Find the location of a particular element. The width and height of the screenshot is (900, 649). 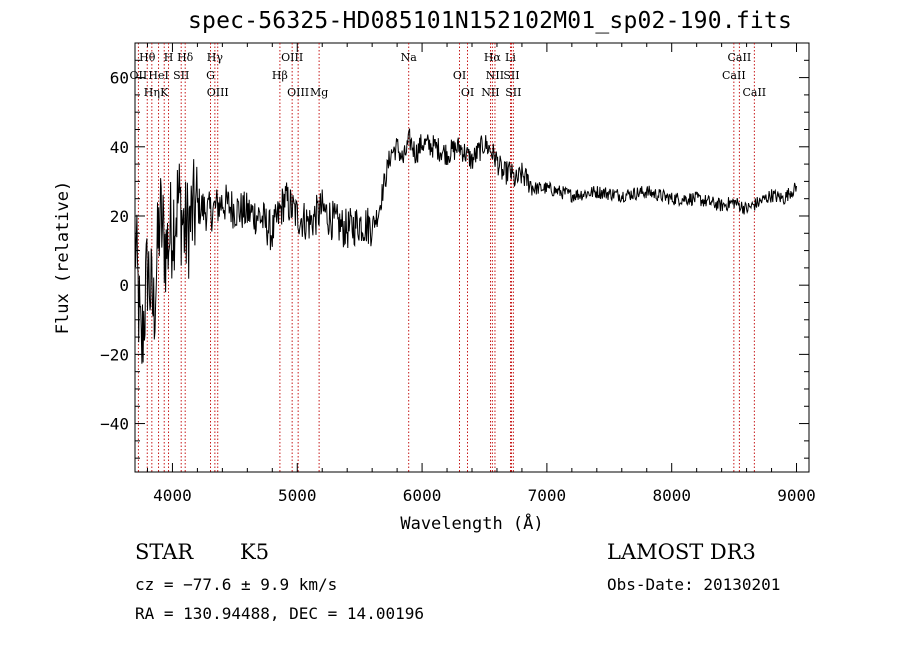

survey-name: LAMOST DR3 is located at coordinates (681, 552).